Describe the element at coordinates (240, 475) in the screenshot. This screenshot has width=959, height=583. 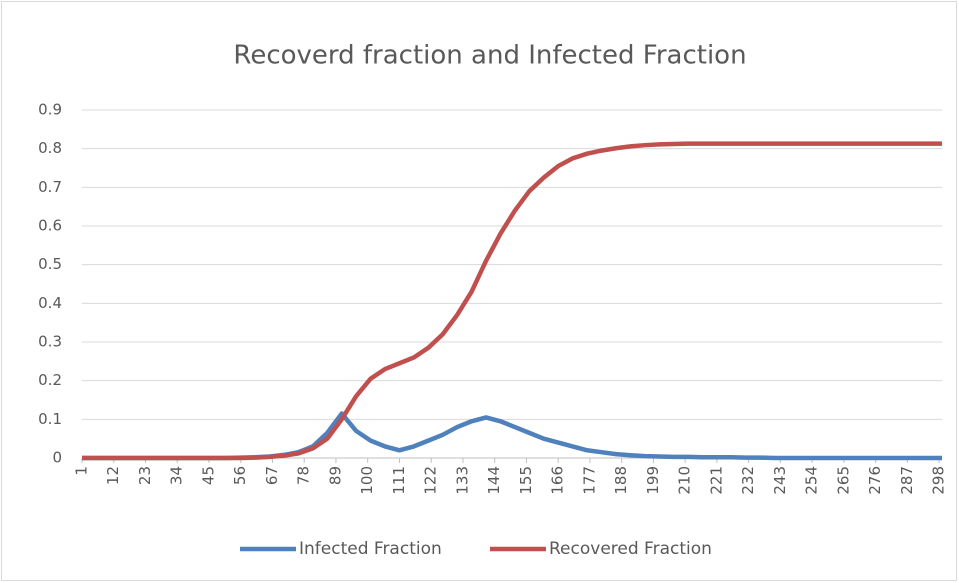
I see `x-tick-label: 56` at that location.